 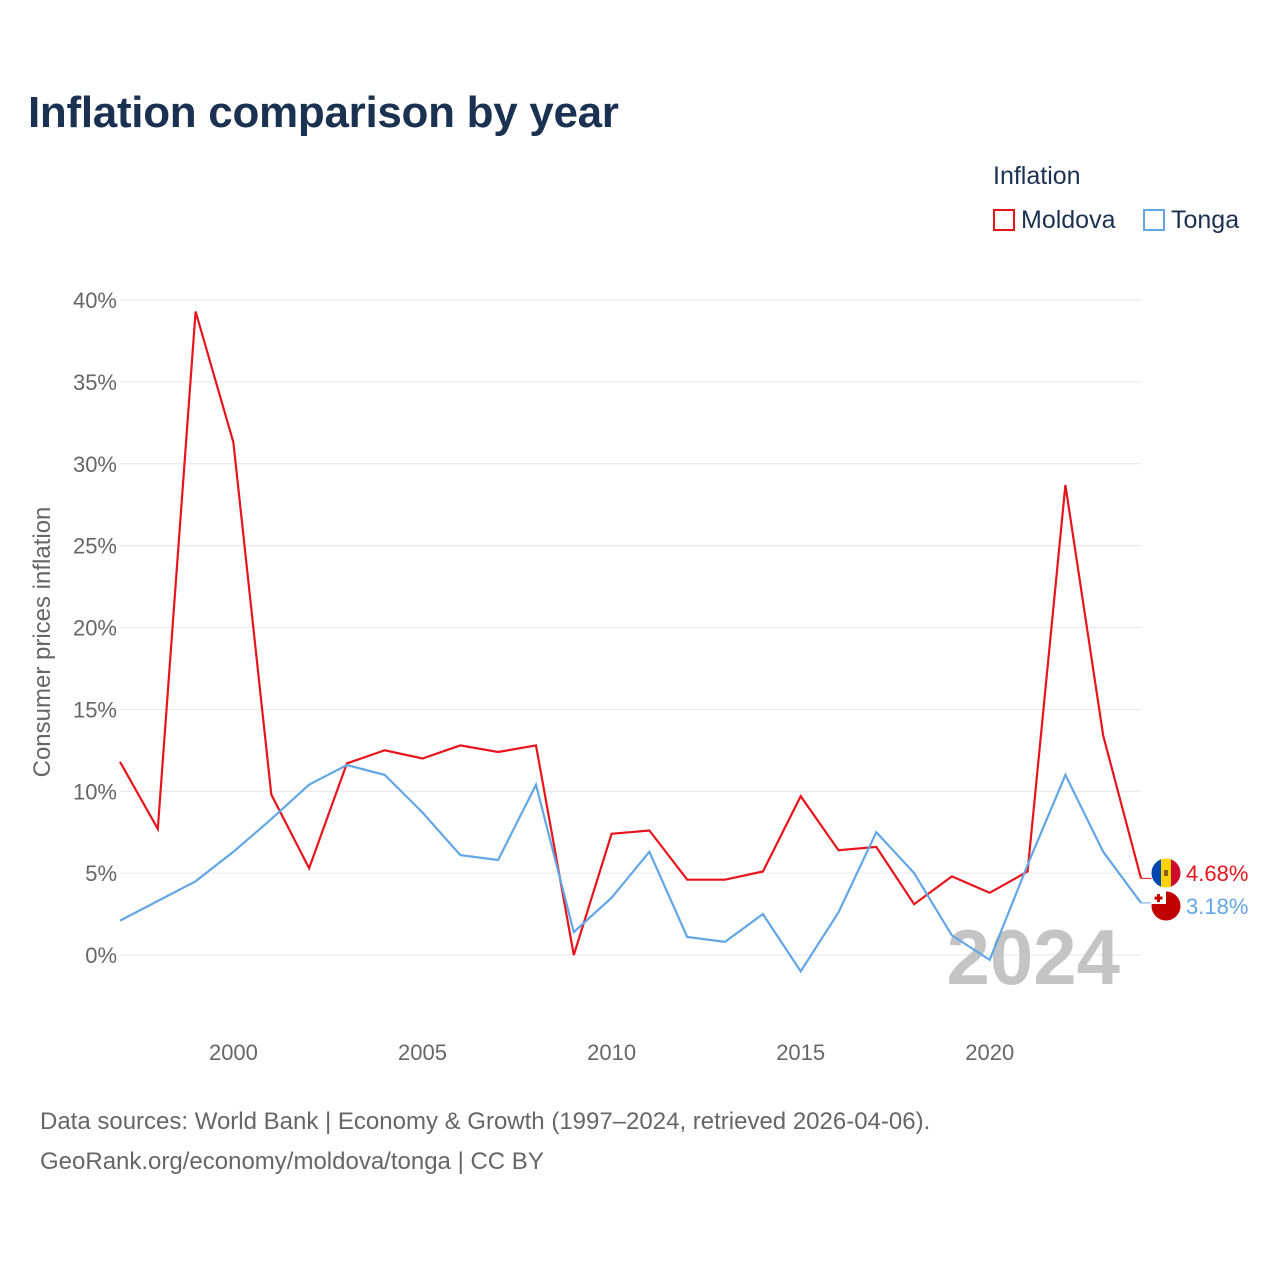 What do you see at coordinates (101, 873) in the screenshot?
I see `y-tick-label: 5%` at bounding box center [101, 873].